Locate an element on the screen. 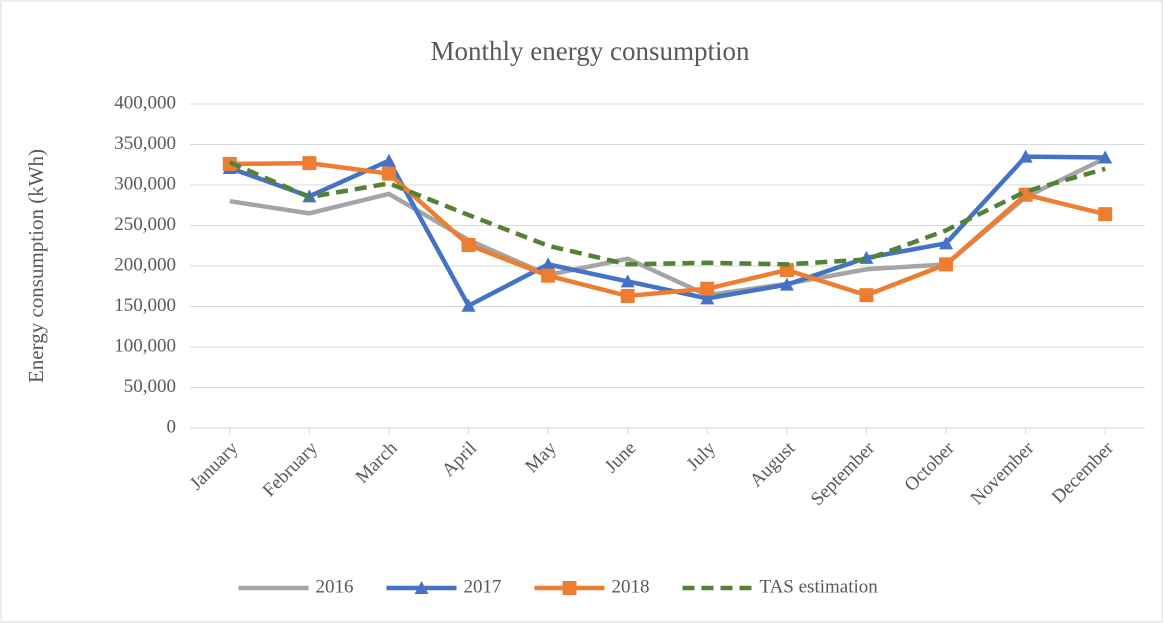 The image size is (1163, 623). y-tick-label: 400,000 is located at coordinates (145, 102).